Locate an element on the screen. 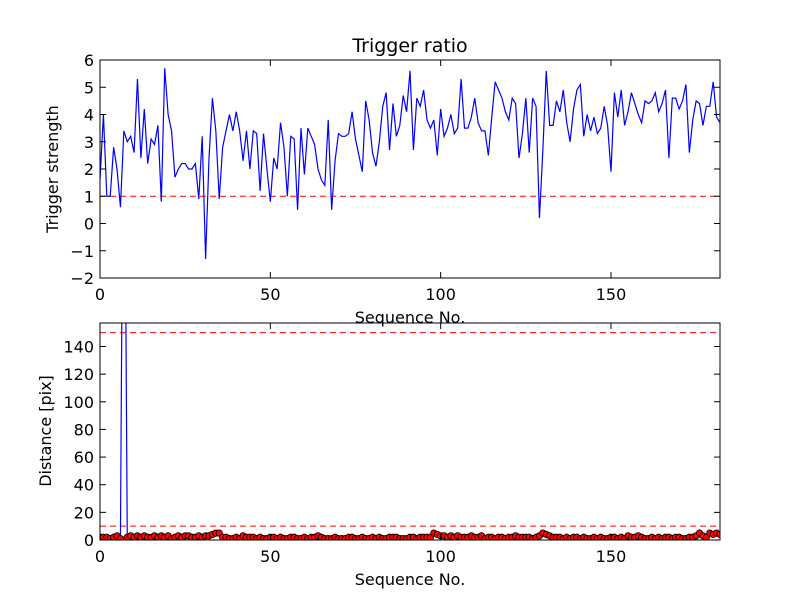  y-tick-label: 140 is located at coordinates (78, 346).